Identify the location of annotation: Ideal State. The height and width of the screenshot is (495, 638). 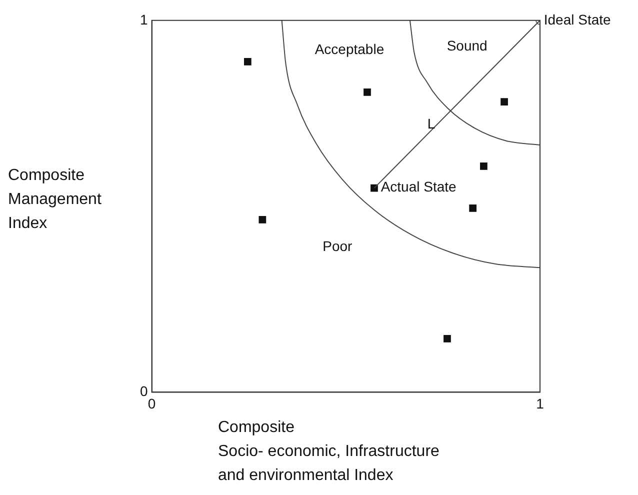
(578, 19).